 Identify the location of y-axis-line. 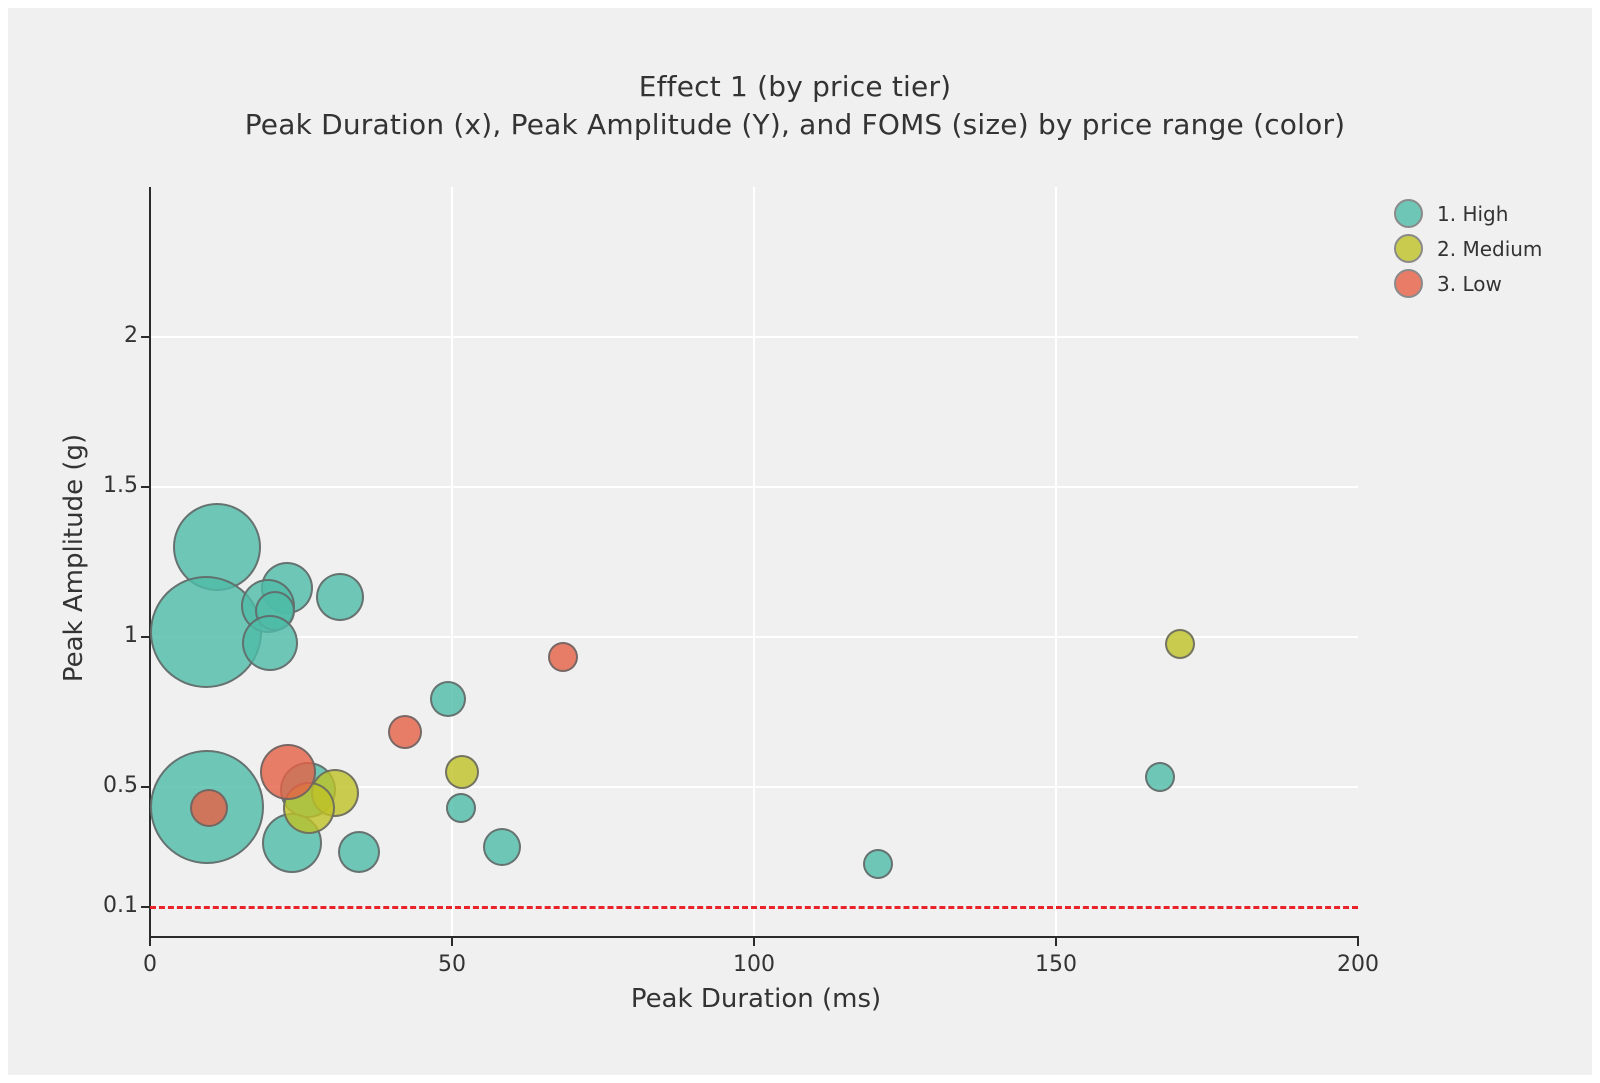
(150, 562).